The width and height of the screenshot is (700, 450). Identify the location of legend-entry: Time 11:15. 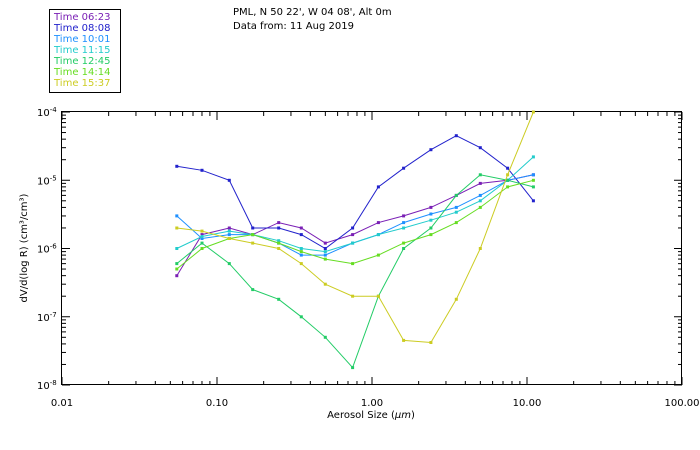
(81, 50).